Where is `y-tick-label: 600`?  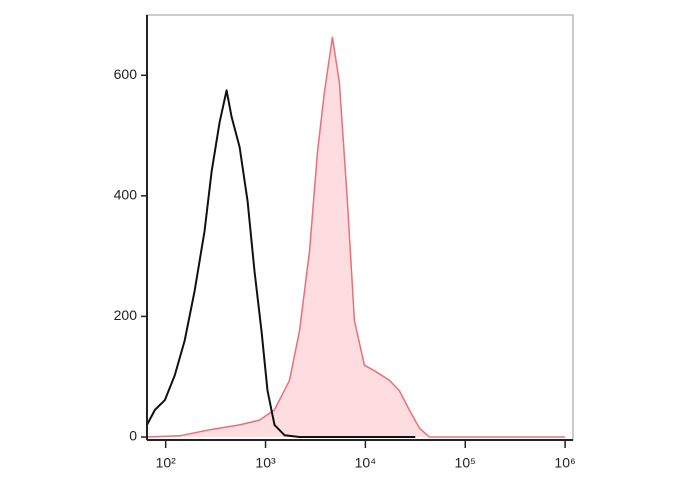
y-tick-label: 600 is located at coordinates (126, 74).